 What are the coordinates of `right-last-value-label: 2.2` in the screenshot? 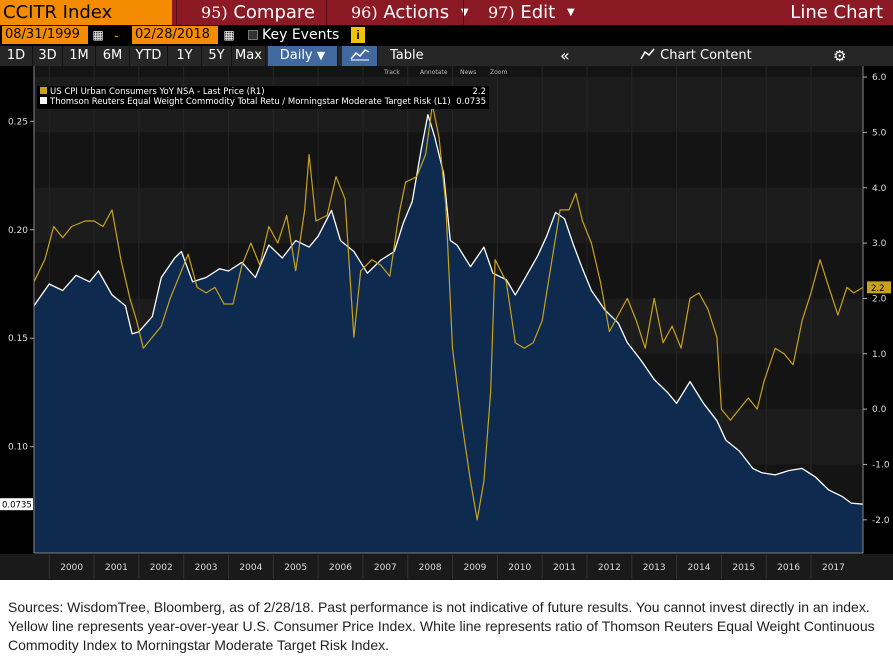 It's located at (878, 289).